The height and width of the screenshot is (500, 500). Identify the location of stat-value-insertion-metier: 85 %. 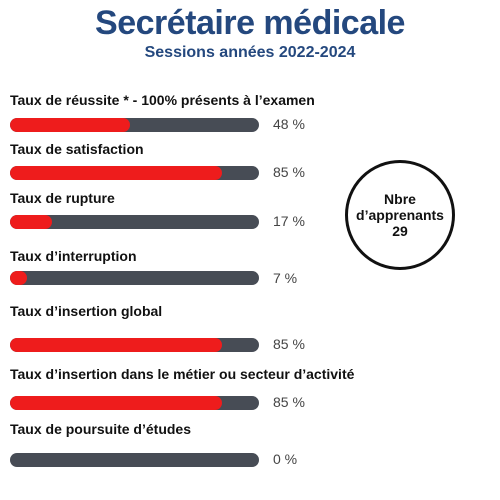
(289, 402).